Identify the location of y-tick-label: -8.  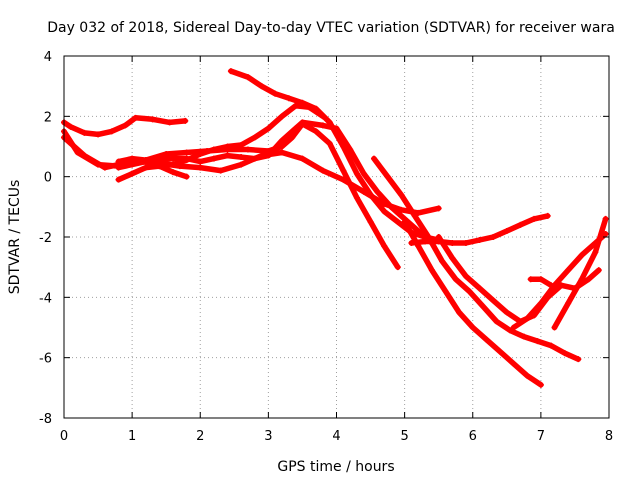
(45, 419).